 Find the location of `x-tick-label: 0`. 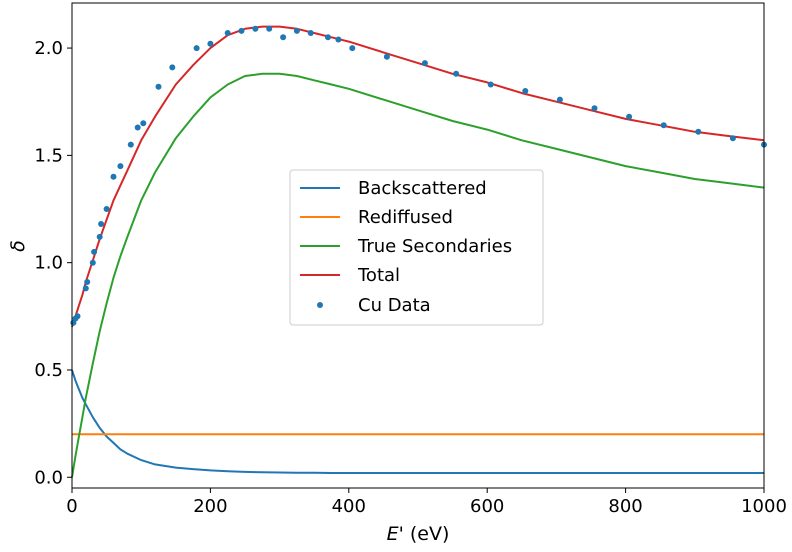

x-tick-label: 0 is located at coordinates (71, 506).